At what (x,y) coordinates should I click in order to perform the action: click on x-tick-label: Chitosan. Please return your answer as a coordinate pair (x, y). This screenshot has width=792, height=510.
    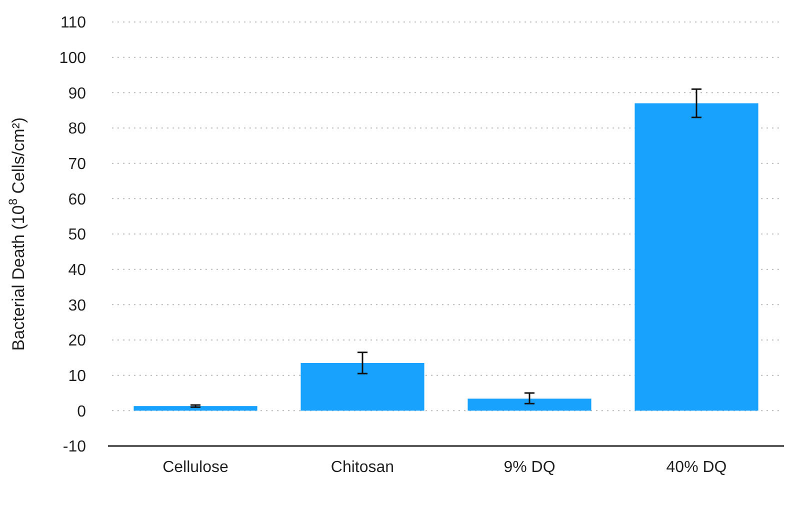
    Looking at the image, I should click on (362, 467).